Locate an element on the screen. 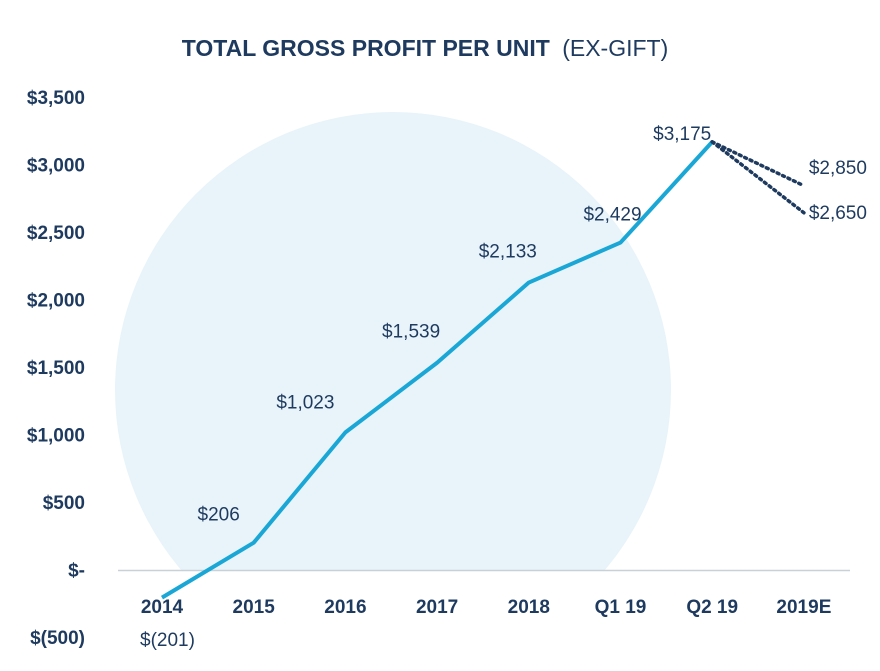 This screenshot has height=671, width=880. chart-subtitle: (EX-GIFT) is located at coordinates (615, 48).